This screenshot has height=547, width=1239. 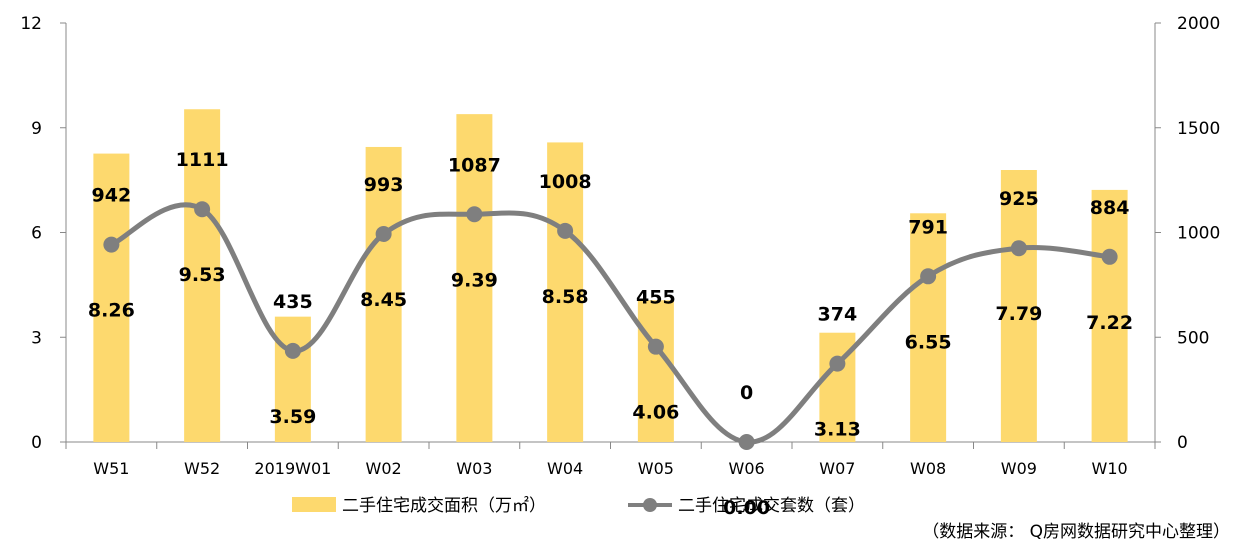 I want to click on y-right-tick-label: 1000, so click(x=1198, y=234).